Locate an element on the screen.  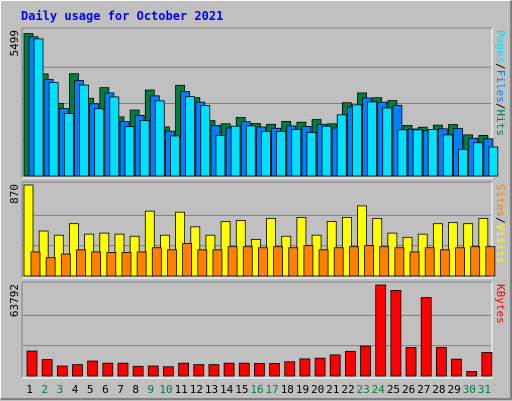
day-label-27: 27 is located at coordinates (423, 389).